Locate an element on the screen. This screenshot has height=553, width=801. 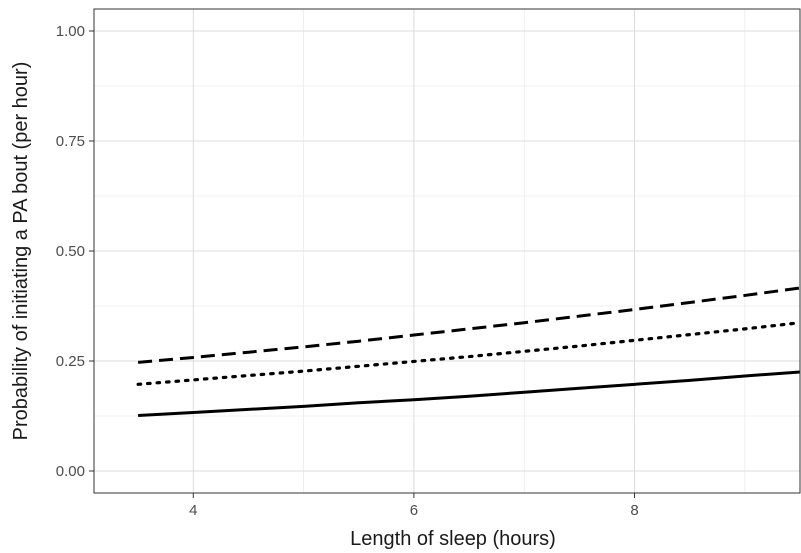
y-axis: 0.00 0.25 0.50 0.75 1.00 is located at coordinates (75, 251).